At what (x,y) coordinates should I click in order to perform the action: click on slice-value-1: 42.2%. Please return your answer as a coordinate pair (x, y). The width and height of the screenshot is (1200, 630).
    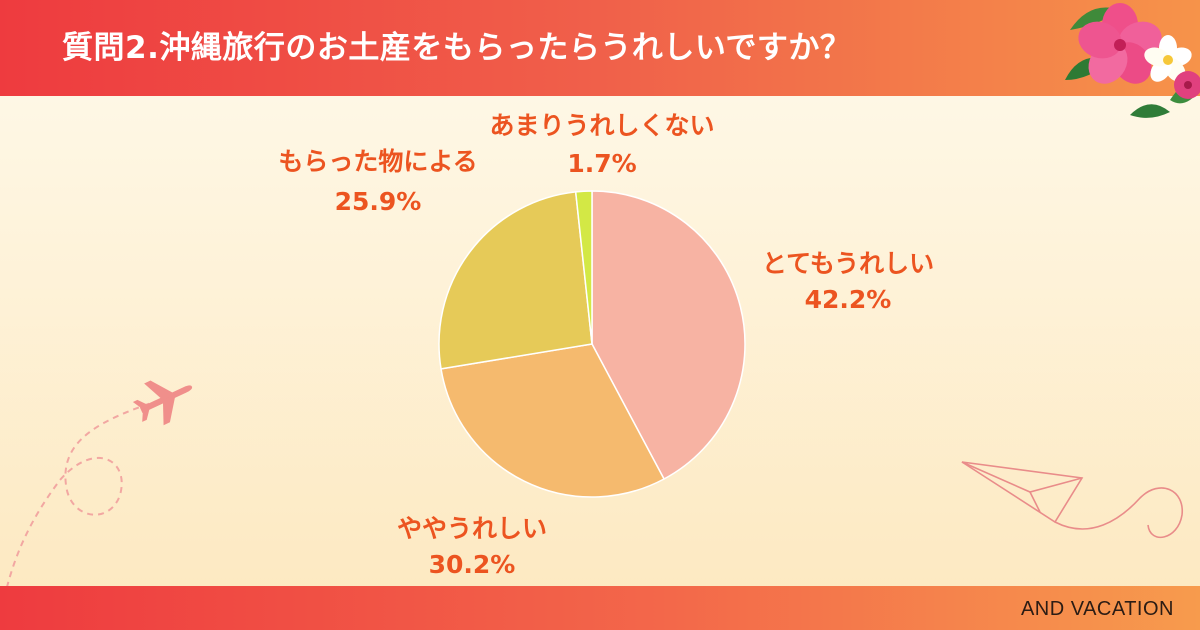
    Looking at the image, I should click on (848, 299).